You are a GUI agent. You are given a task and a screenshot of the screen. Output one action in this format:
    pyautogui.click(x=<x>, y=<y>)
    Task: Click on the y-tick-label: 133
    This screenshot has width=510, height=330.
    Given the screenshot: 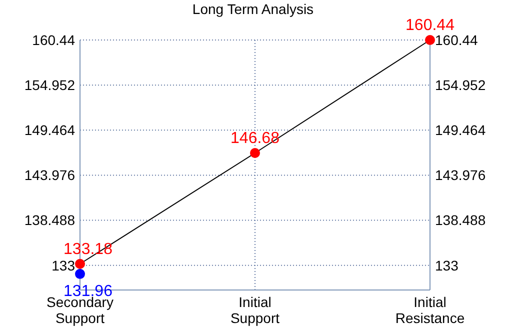 What is the action you would take?
    pyautogui.click(x=64, y=265)
    